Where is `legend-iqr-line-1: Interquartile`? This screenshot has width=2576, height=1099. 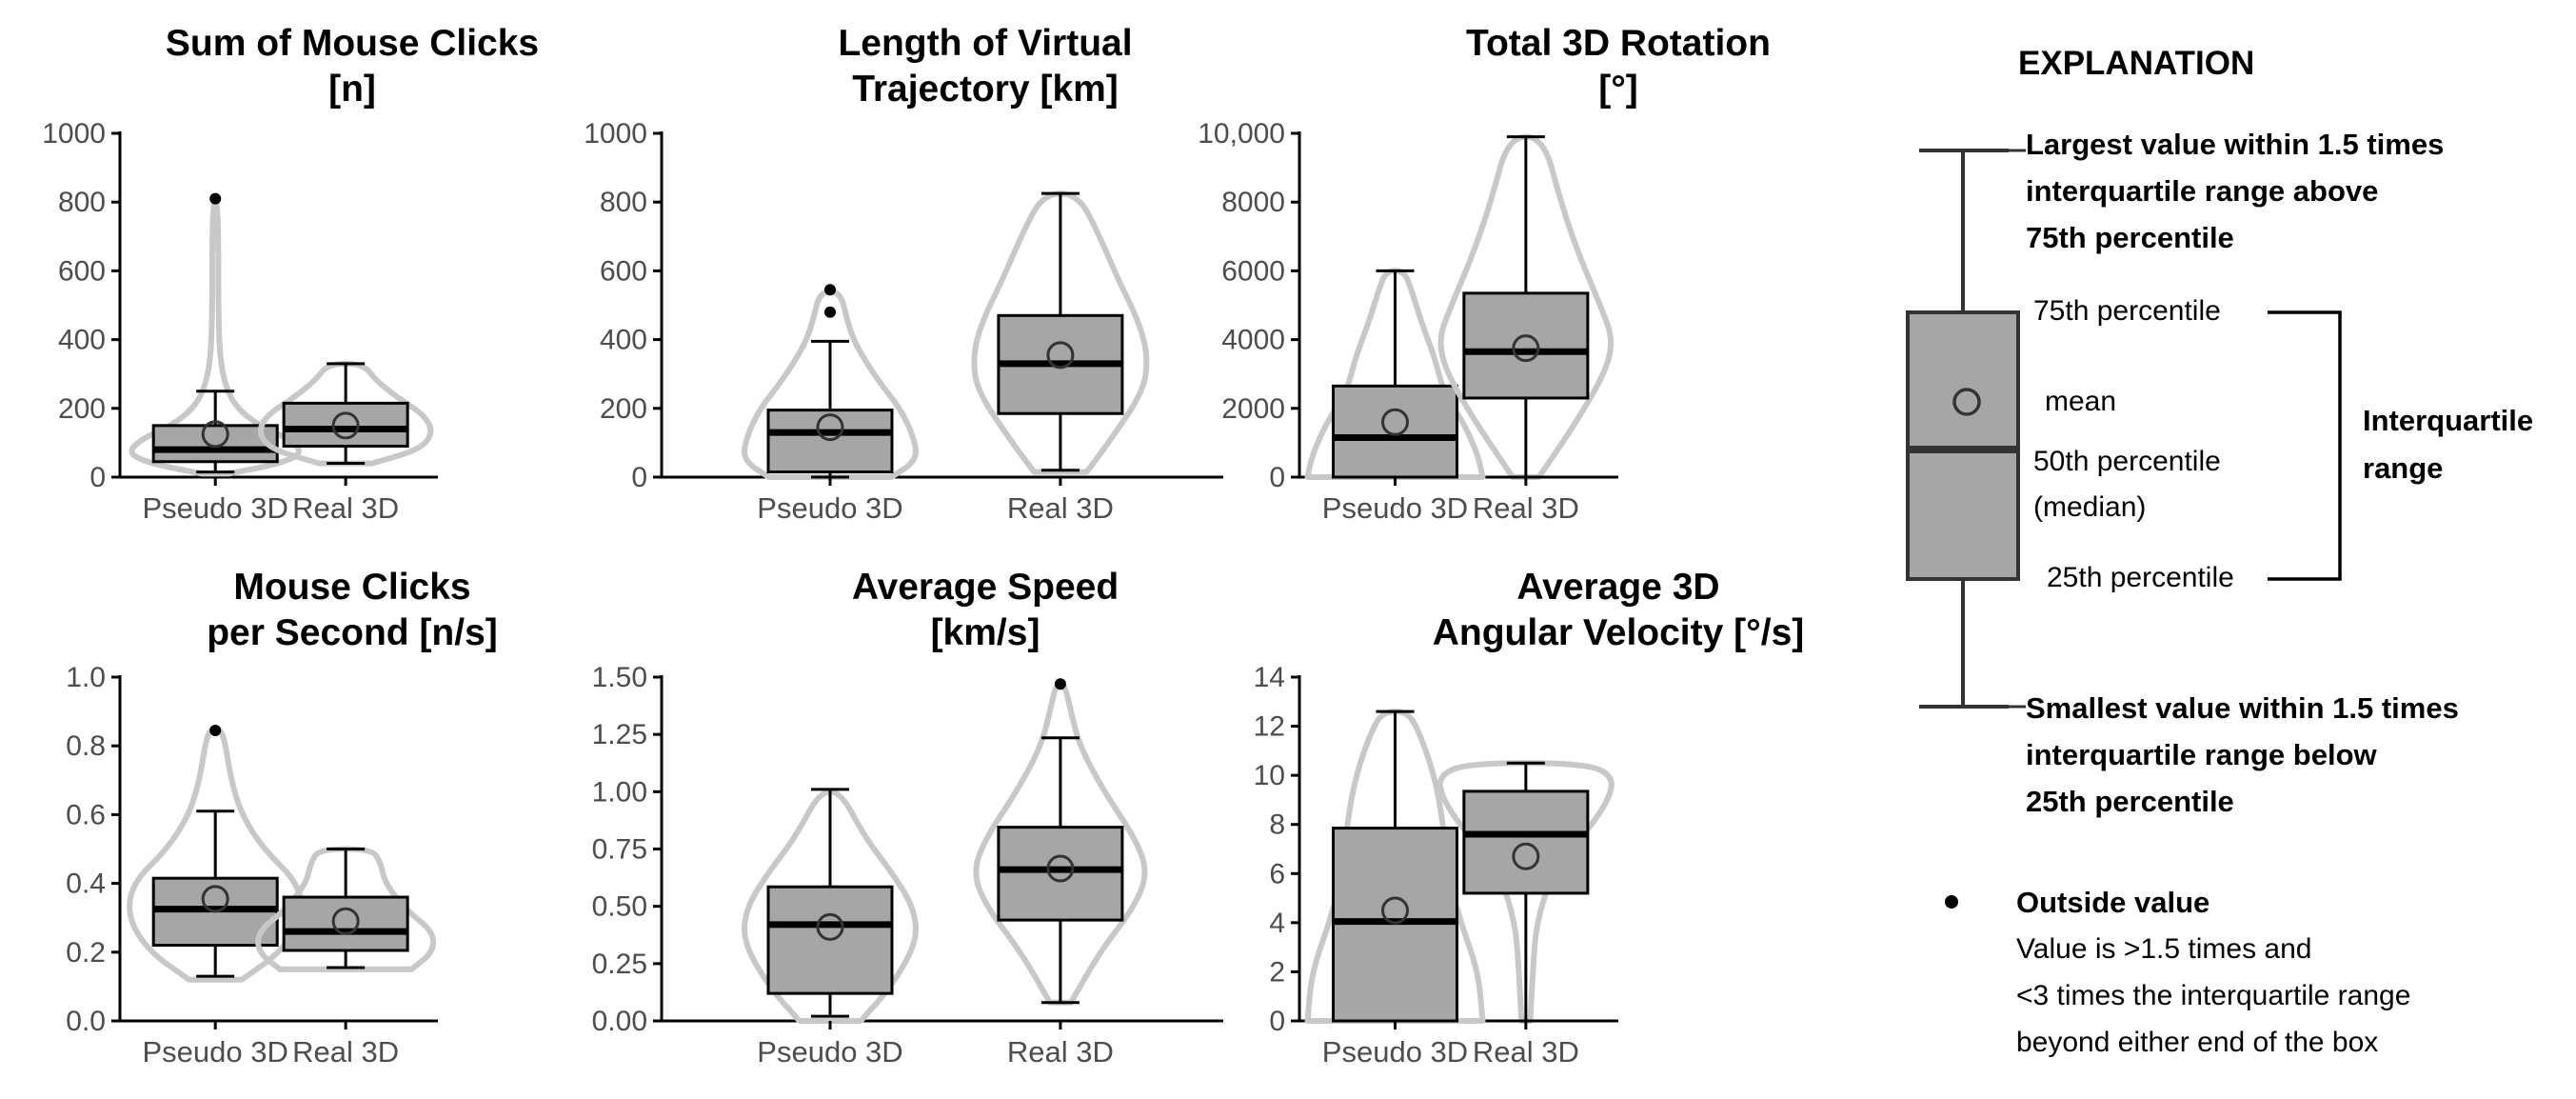
legend-iqr-line-1: Interquartile is located at coordinates (2448, 420).